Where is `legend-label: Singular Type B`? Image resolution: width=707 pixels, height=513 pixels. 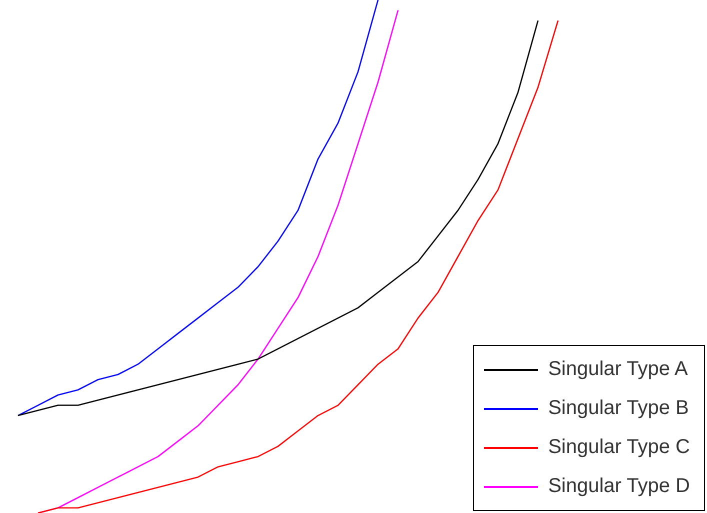
legend-label: Singular Type B is located at coordinates (618, 408).